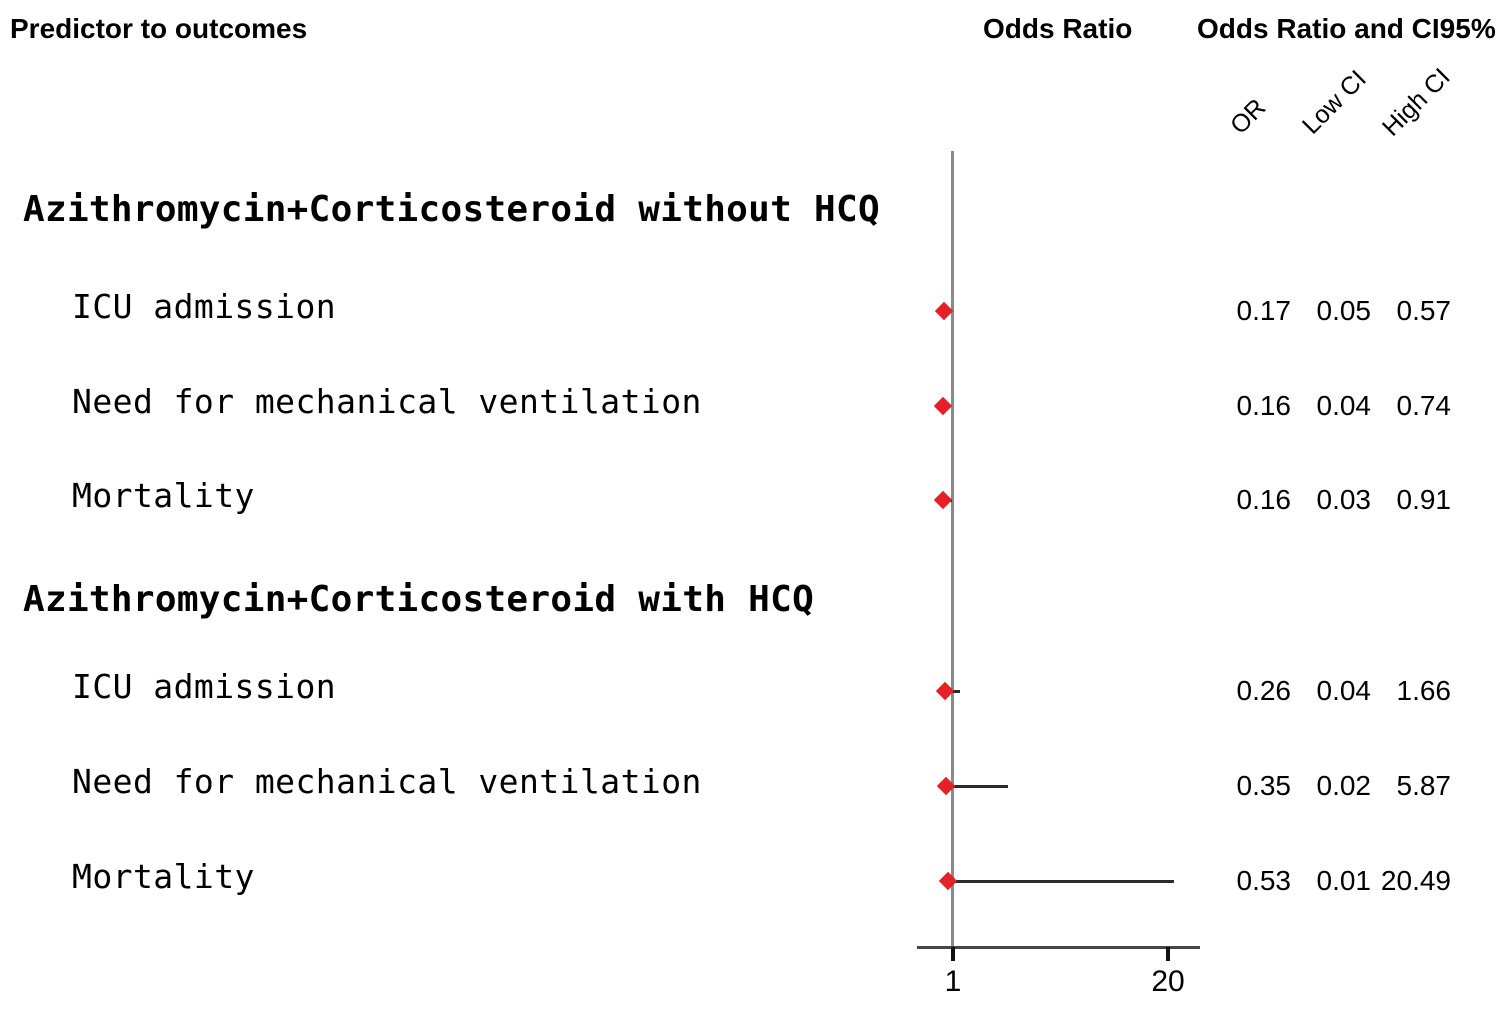 Image resolution: width=1500 pixels, height=1015 pixels. Describe the element at coordinates (1416, 102) in the screenshot. I see `rotated-header-high-ci: High CI` at that location.